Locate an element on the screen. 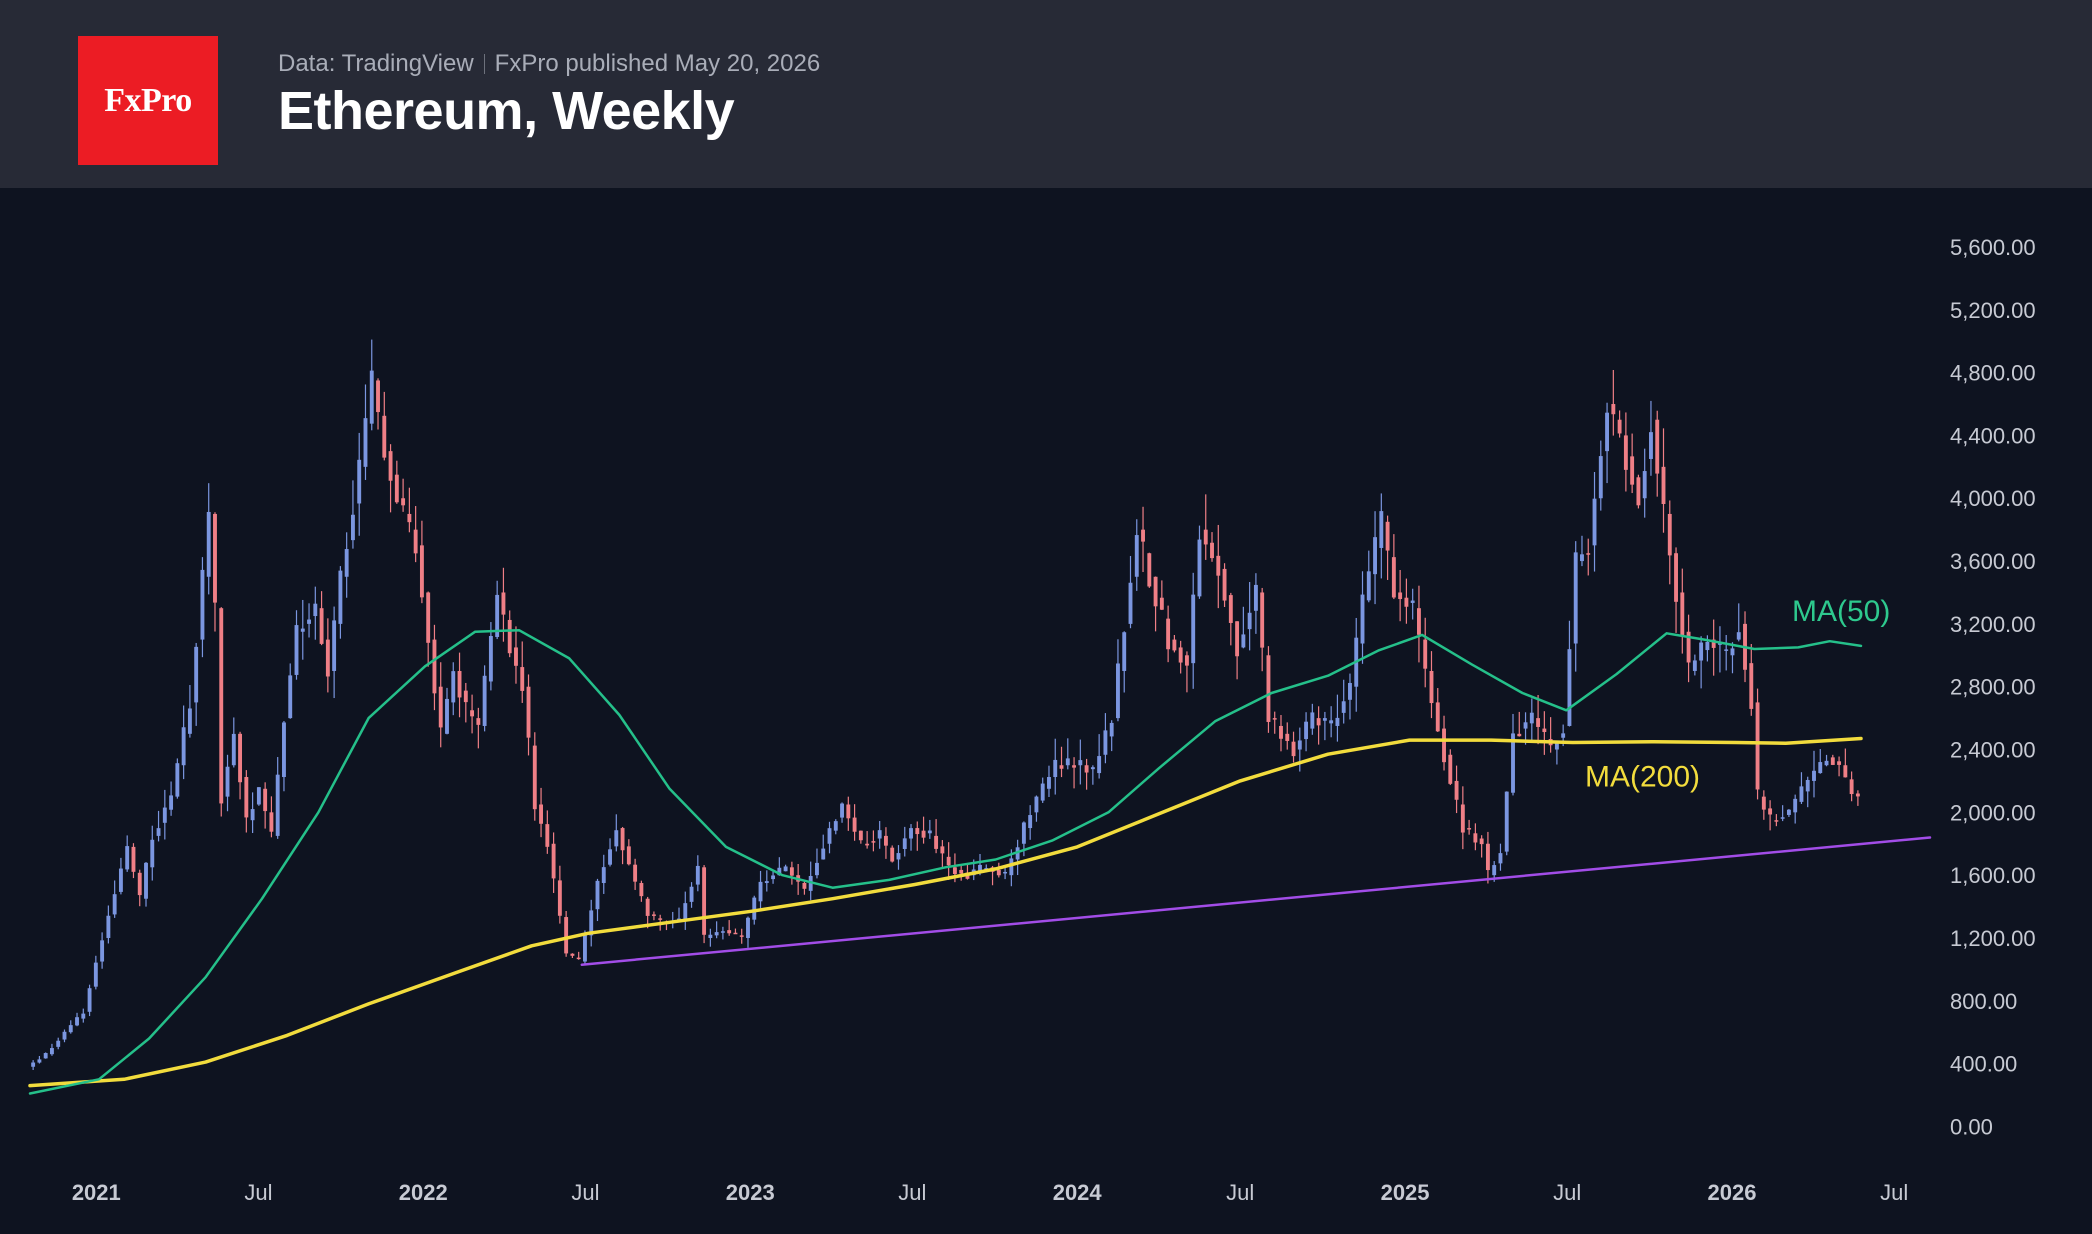  support-trendline is located at coordinates (1256, 901).